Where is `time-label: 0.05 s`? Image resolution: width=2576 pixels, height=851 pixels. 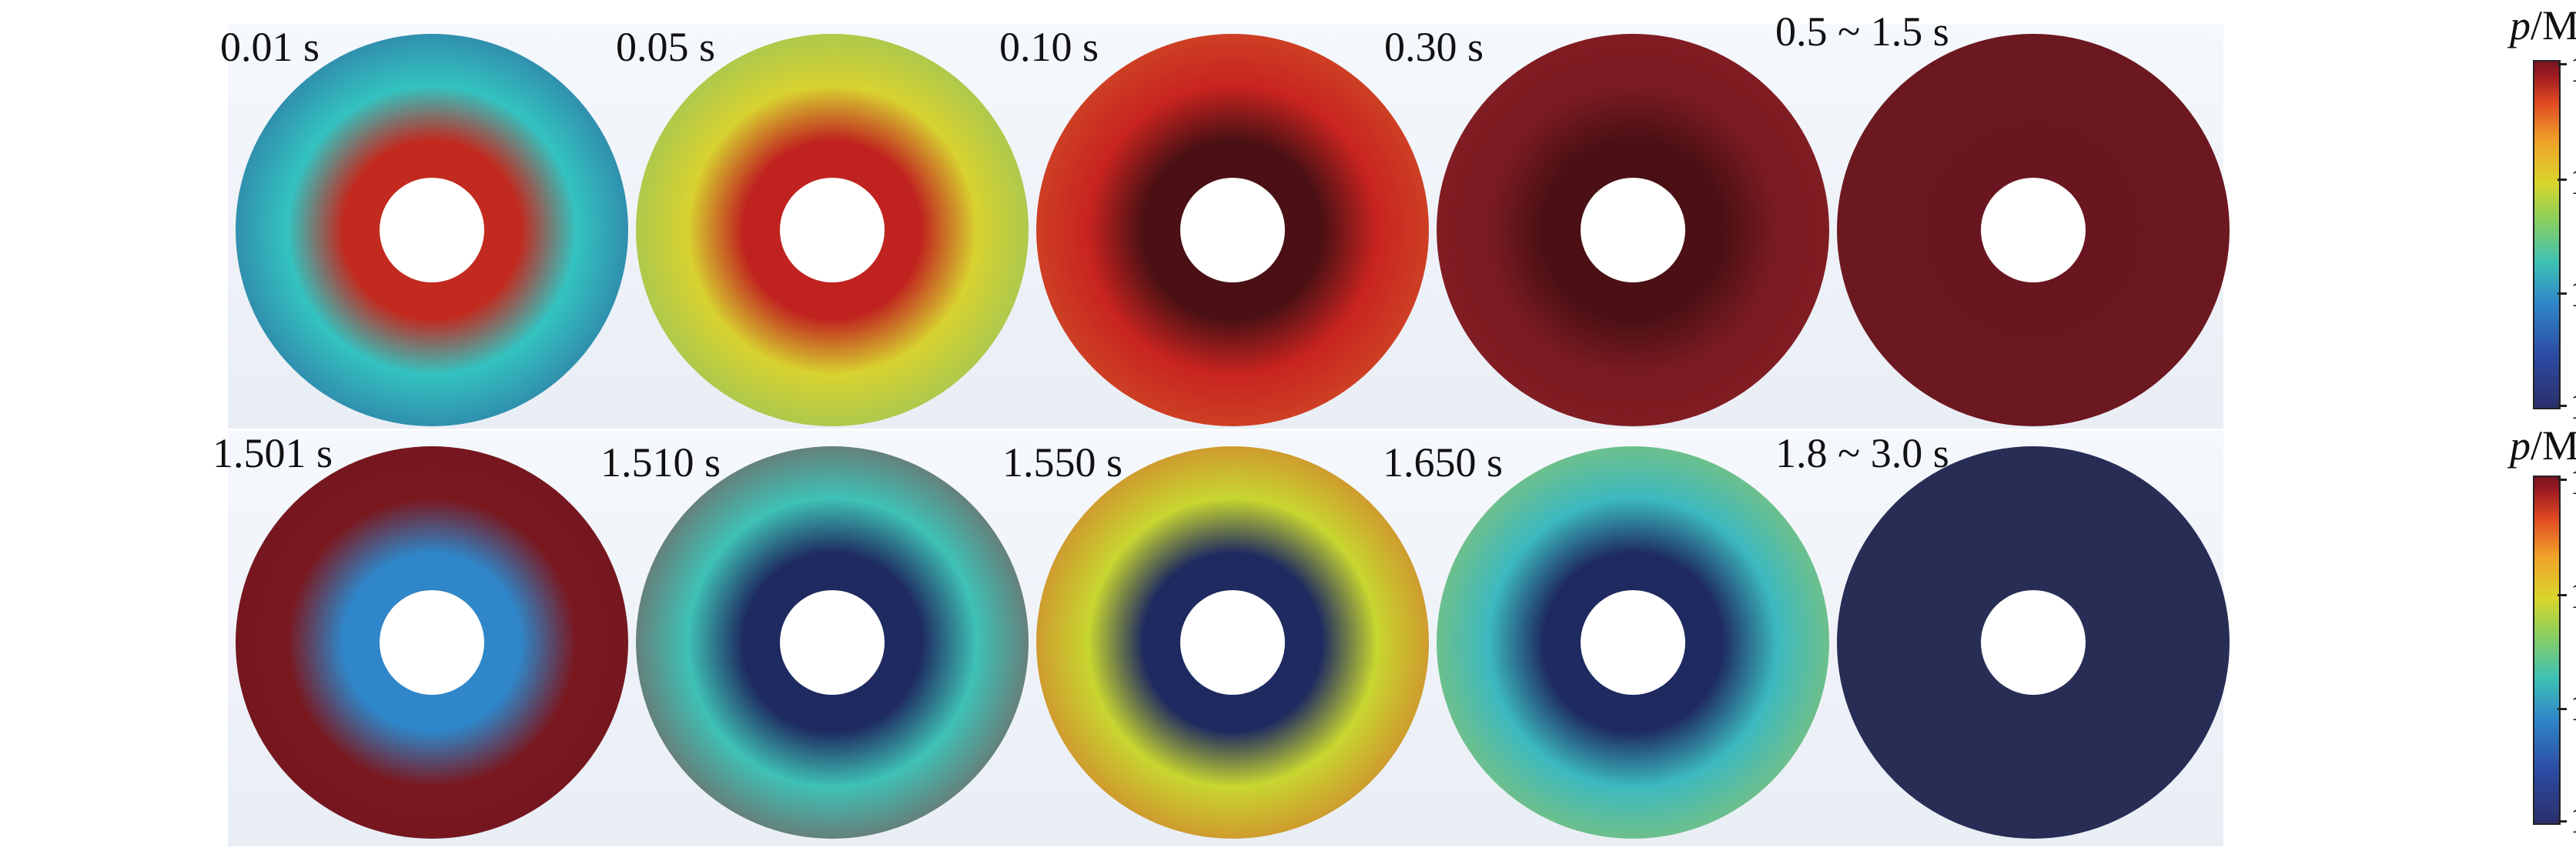
time-label: 0.05 s is located at coordinates (666, 47).